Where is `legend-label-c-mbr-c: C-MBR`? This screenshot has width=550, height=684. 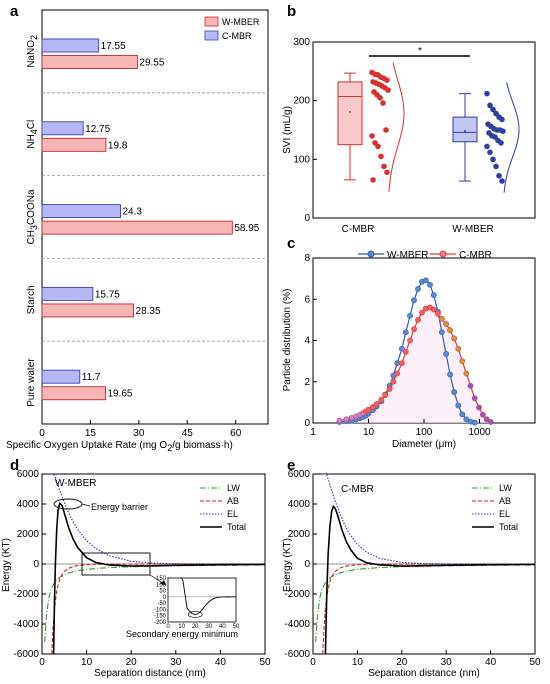 legend-label-c-mbr-c: C-MBR is located at coordinates (475, 255).